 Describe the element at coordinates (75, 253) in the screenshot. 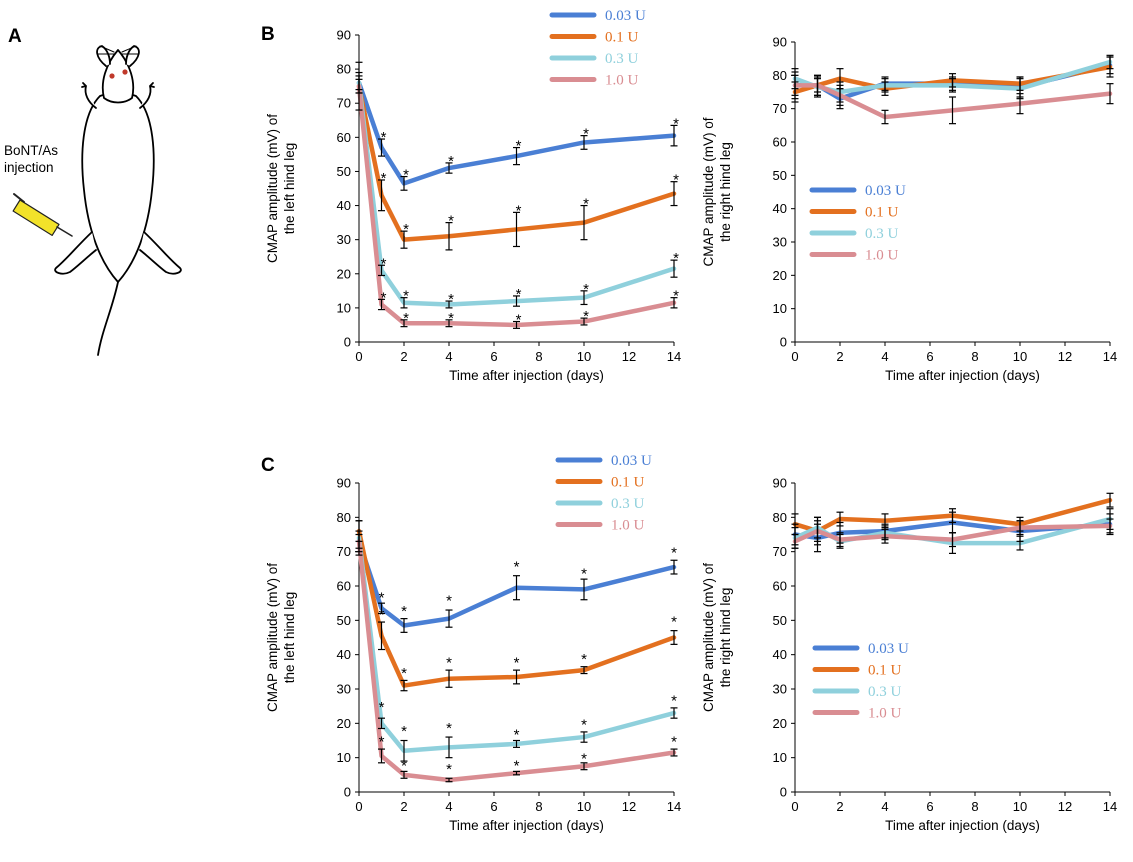

I see `rat-hind-leg-left-icon` at that location.